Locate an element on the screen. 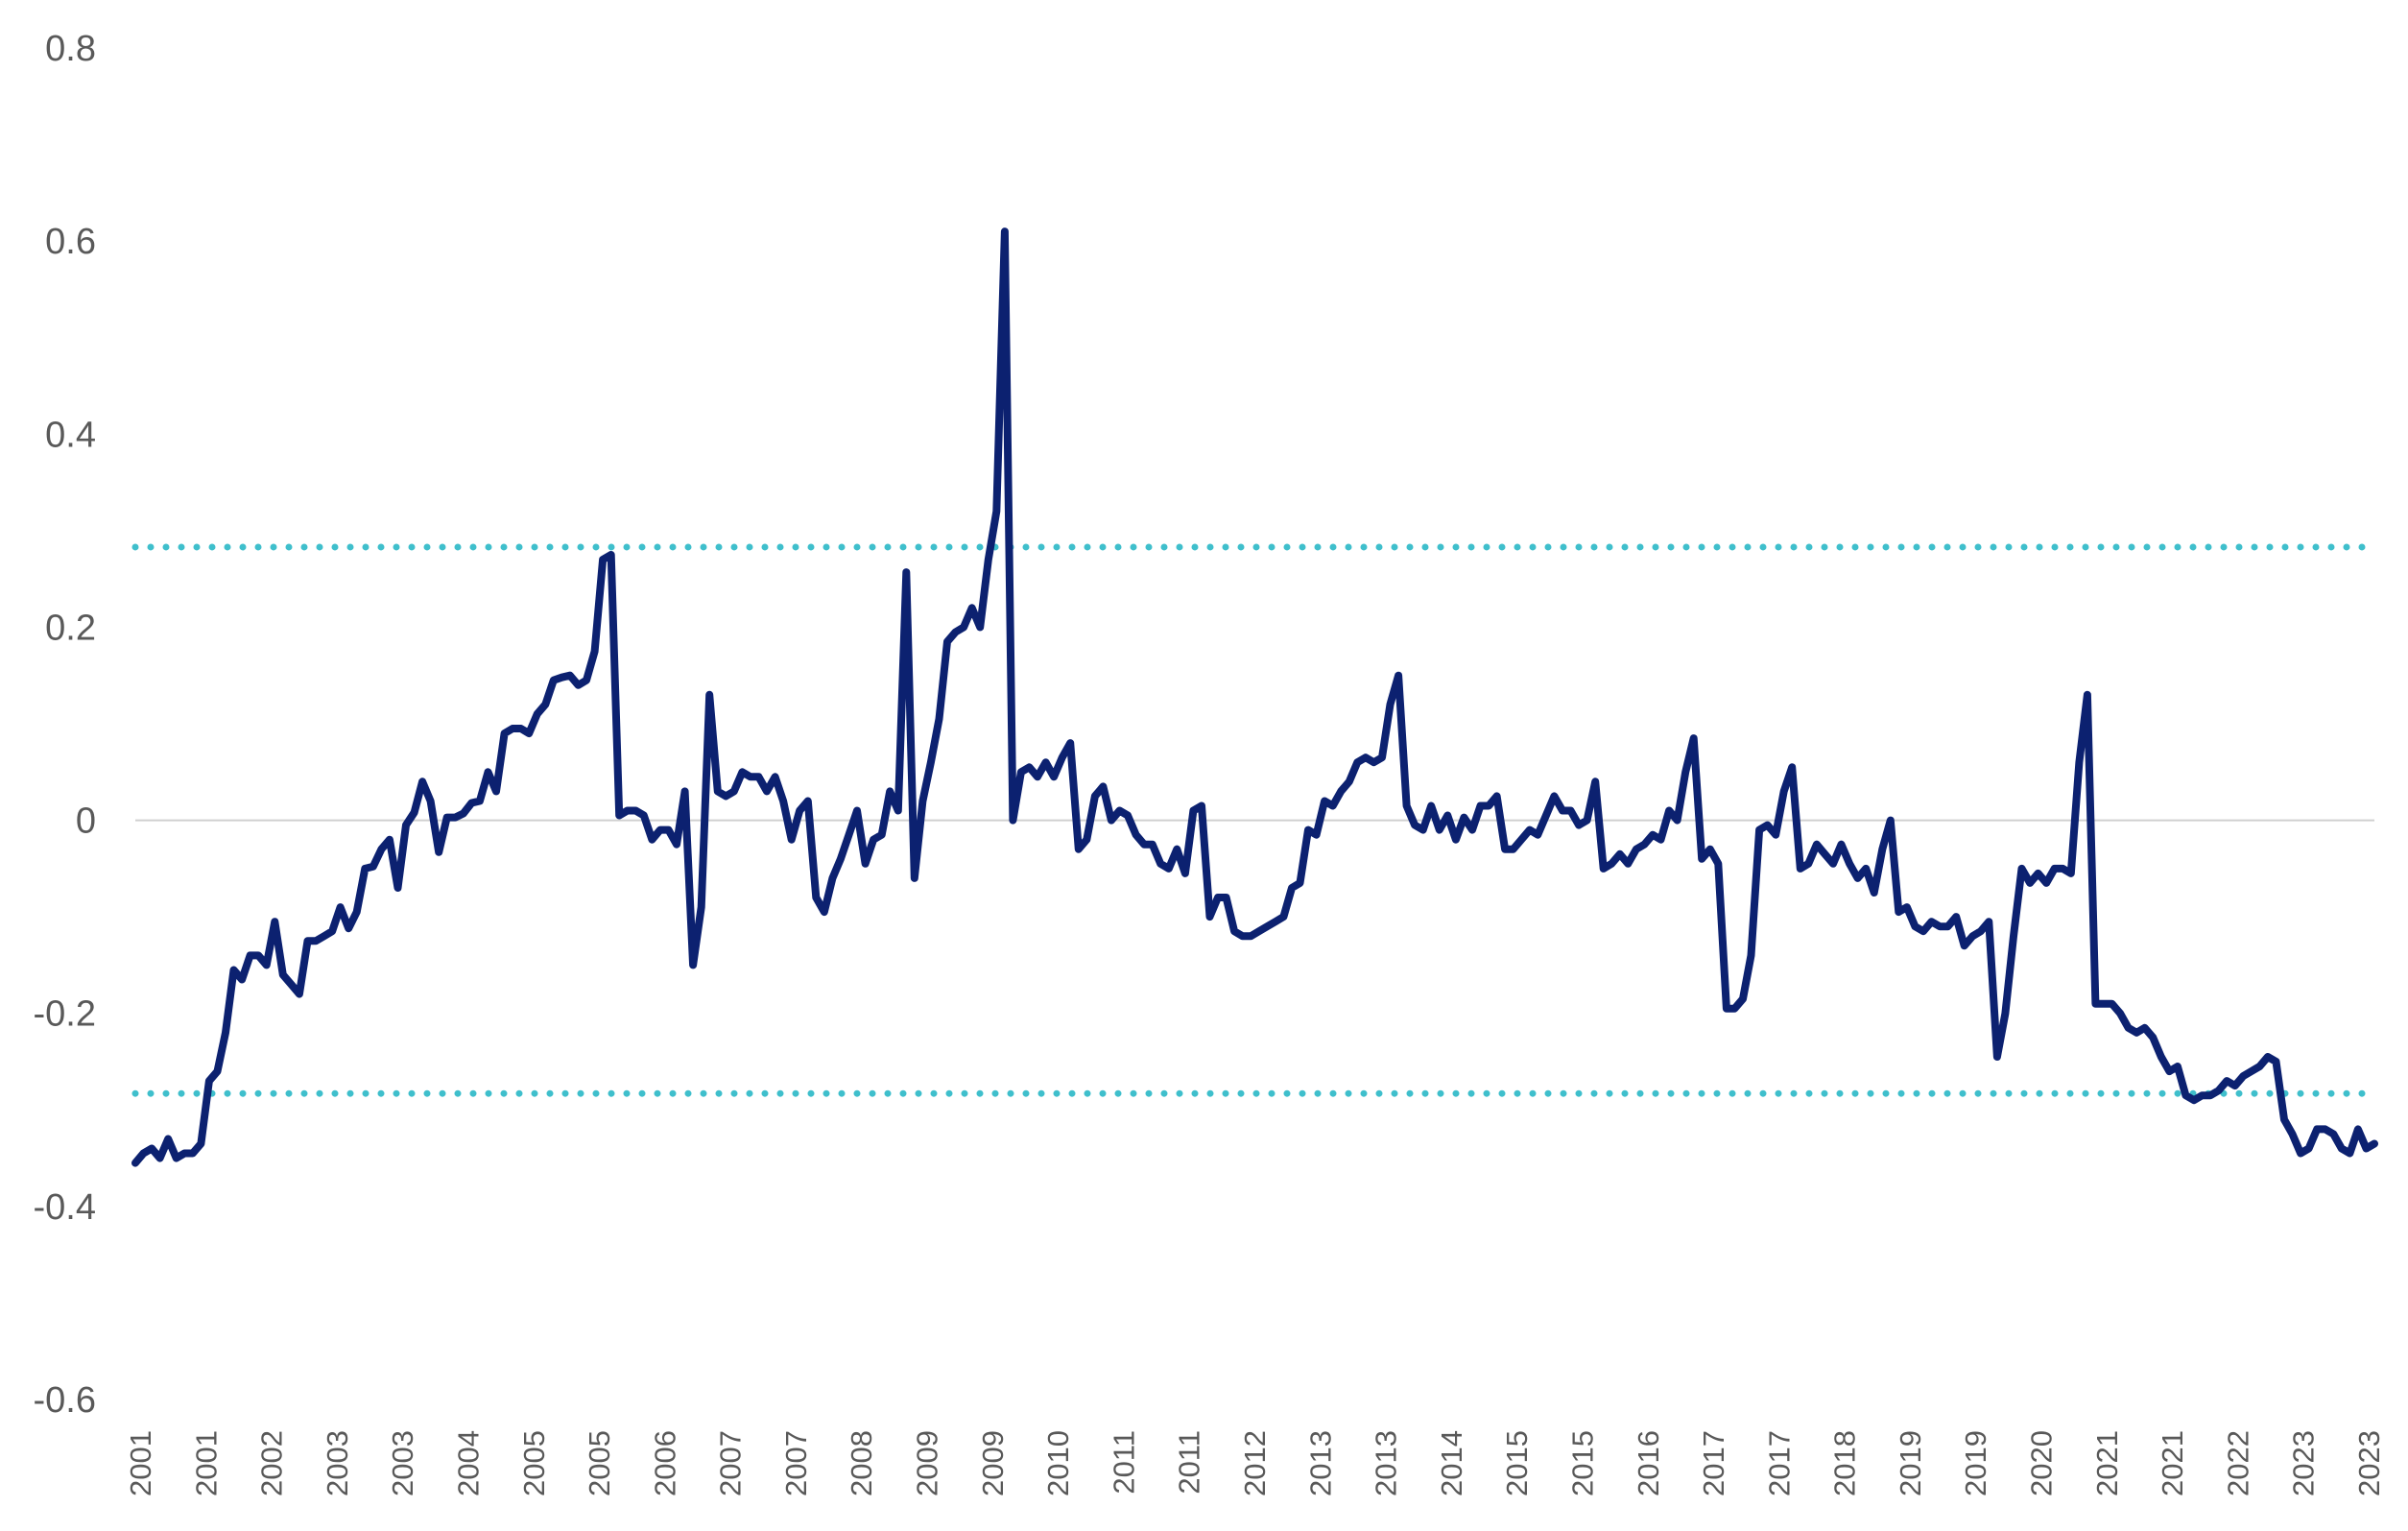  y-tick-label: 0 is located at coordinates (86, 821).